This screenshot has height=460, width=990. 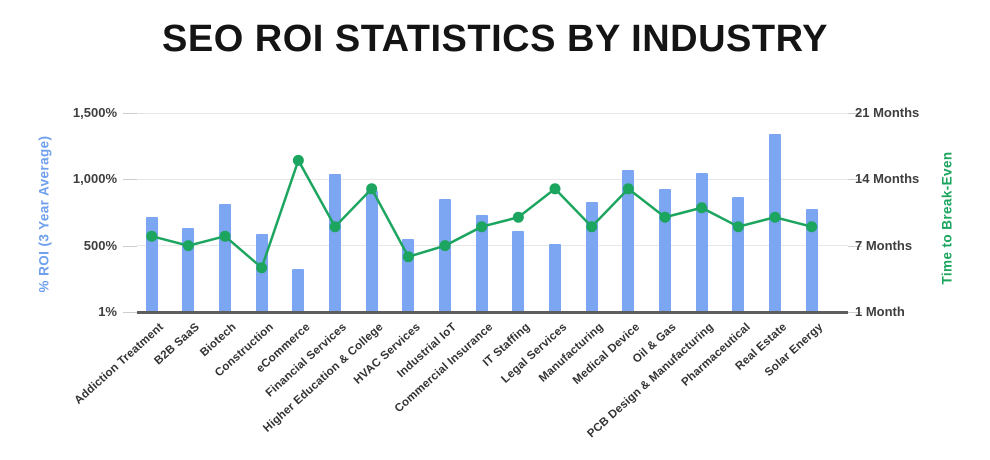 I want to click on right-axis-tick-label: 7 Months, so click(x=884, y=245).